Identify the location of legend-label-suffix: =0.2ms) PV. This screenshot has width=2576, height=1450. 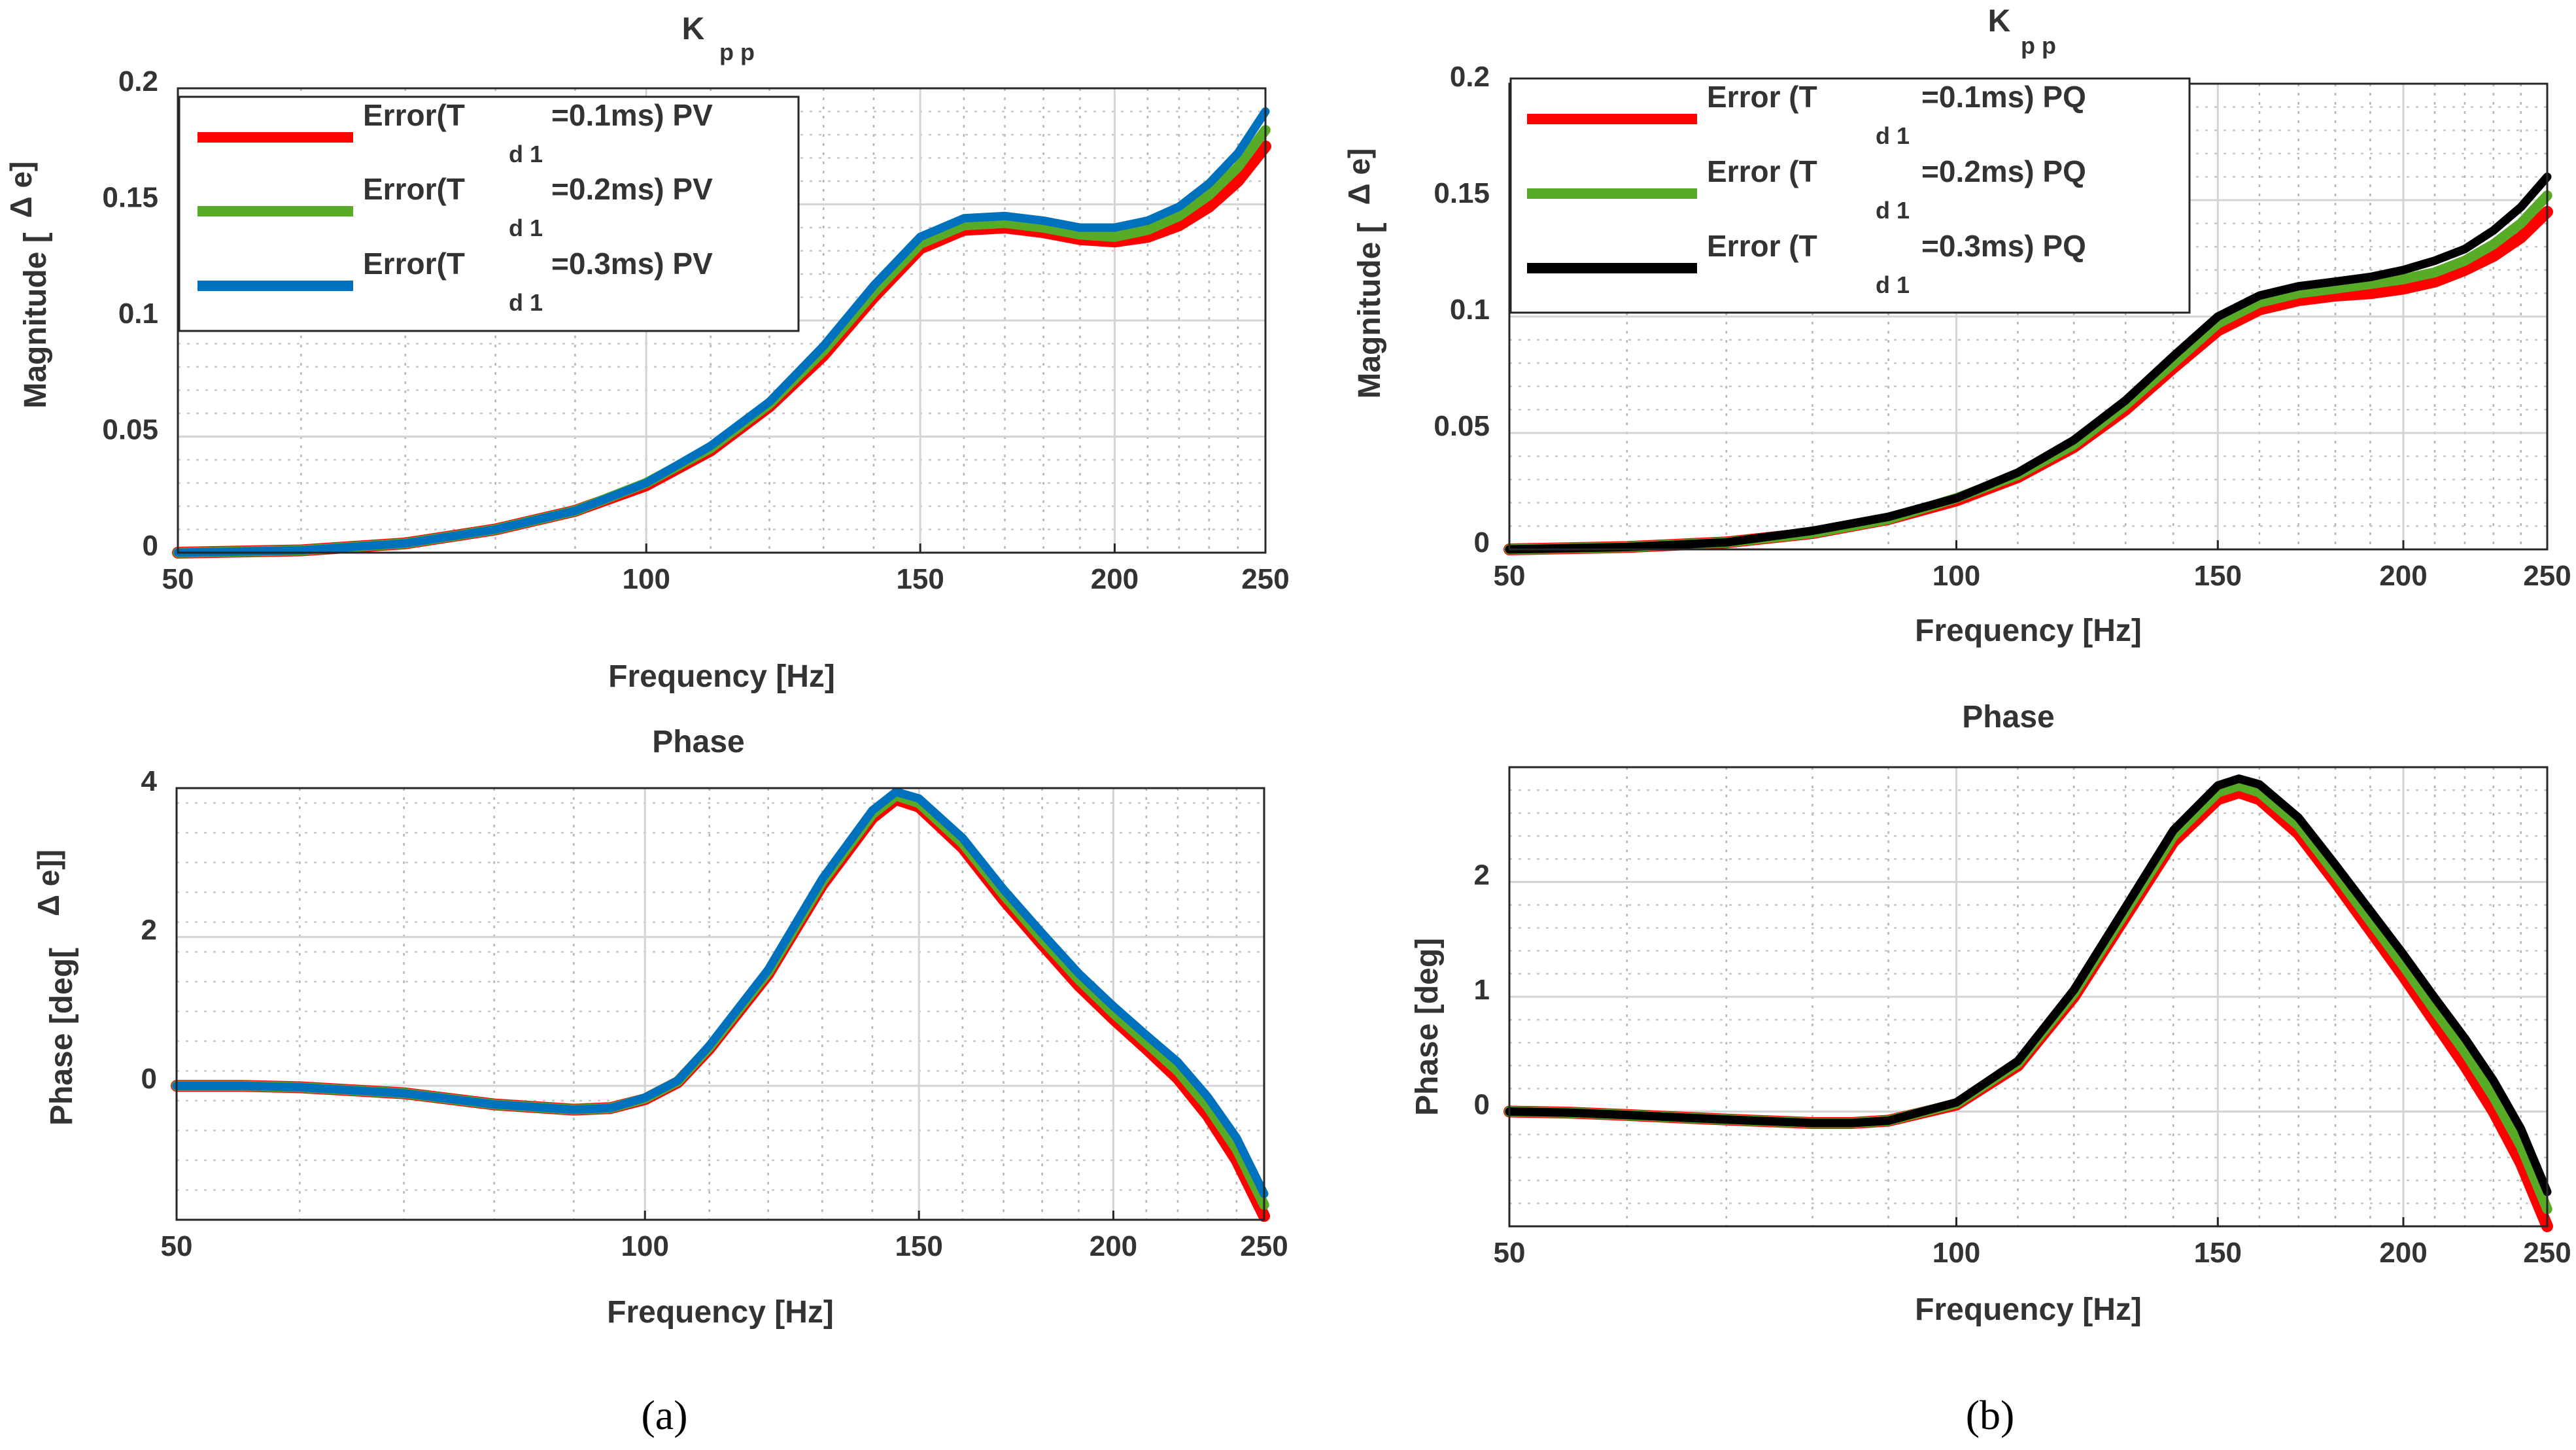
(632, 189).